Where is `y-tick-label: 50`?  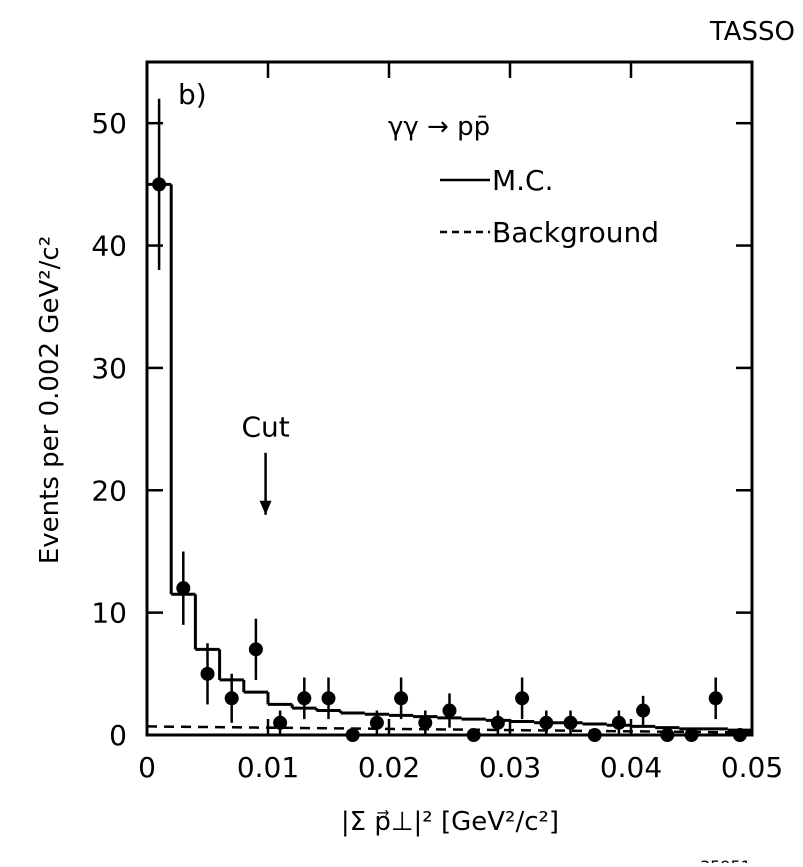 y-tick-label: 50 is located at coordinates (109, 123).